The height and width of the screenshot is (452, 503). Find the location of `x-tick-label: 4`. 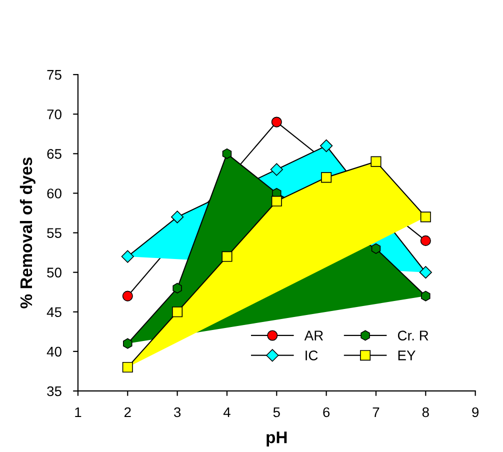

x-tick-label: 4 is located at coordinates (226, 412).